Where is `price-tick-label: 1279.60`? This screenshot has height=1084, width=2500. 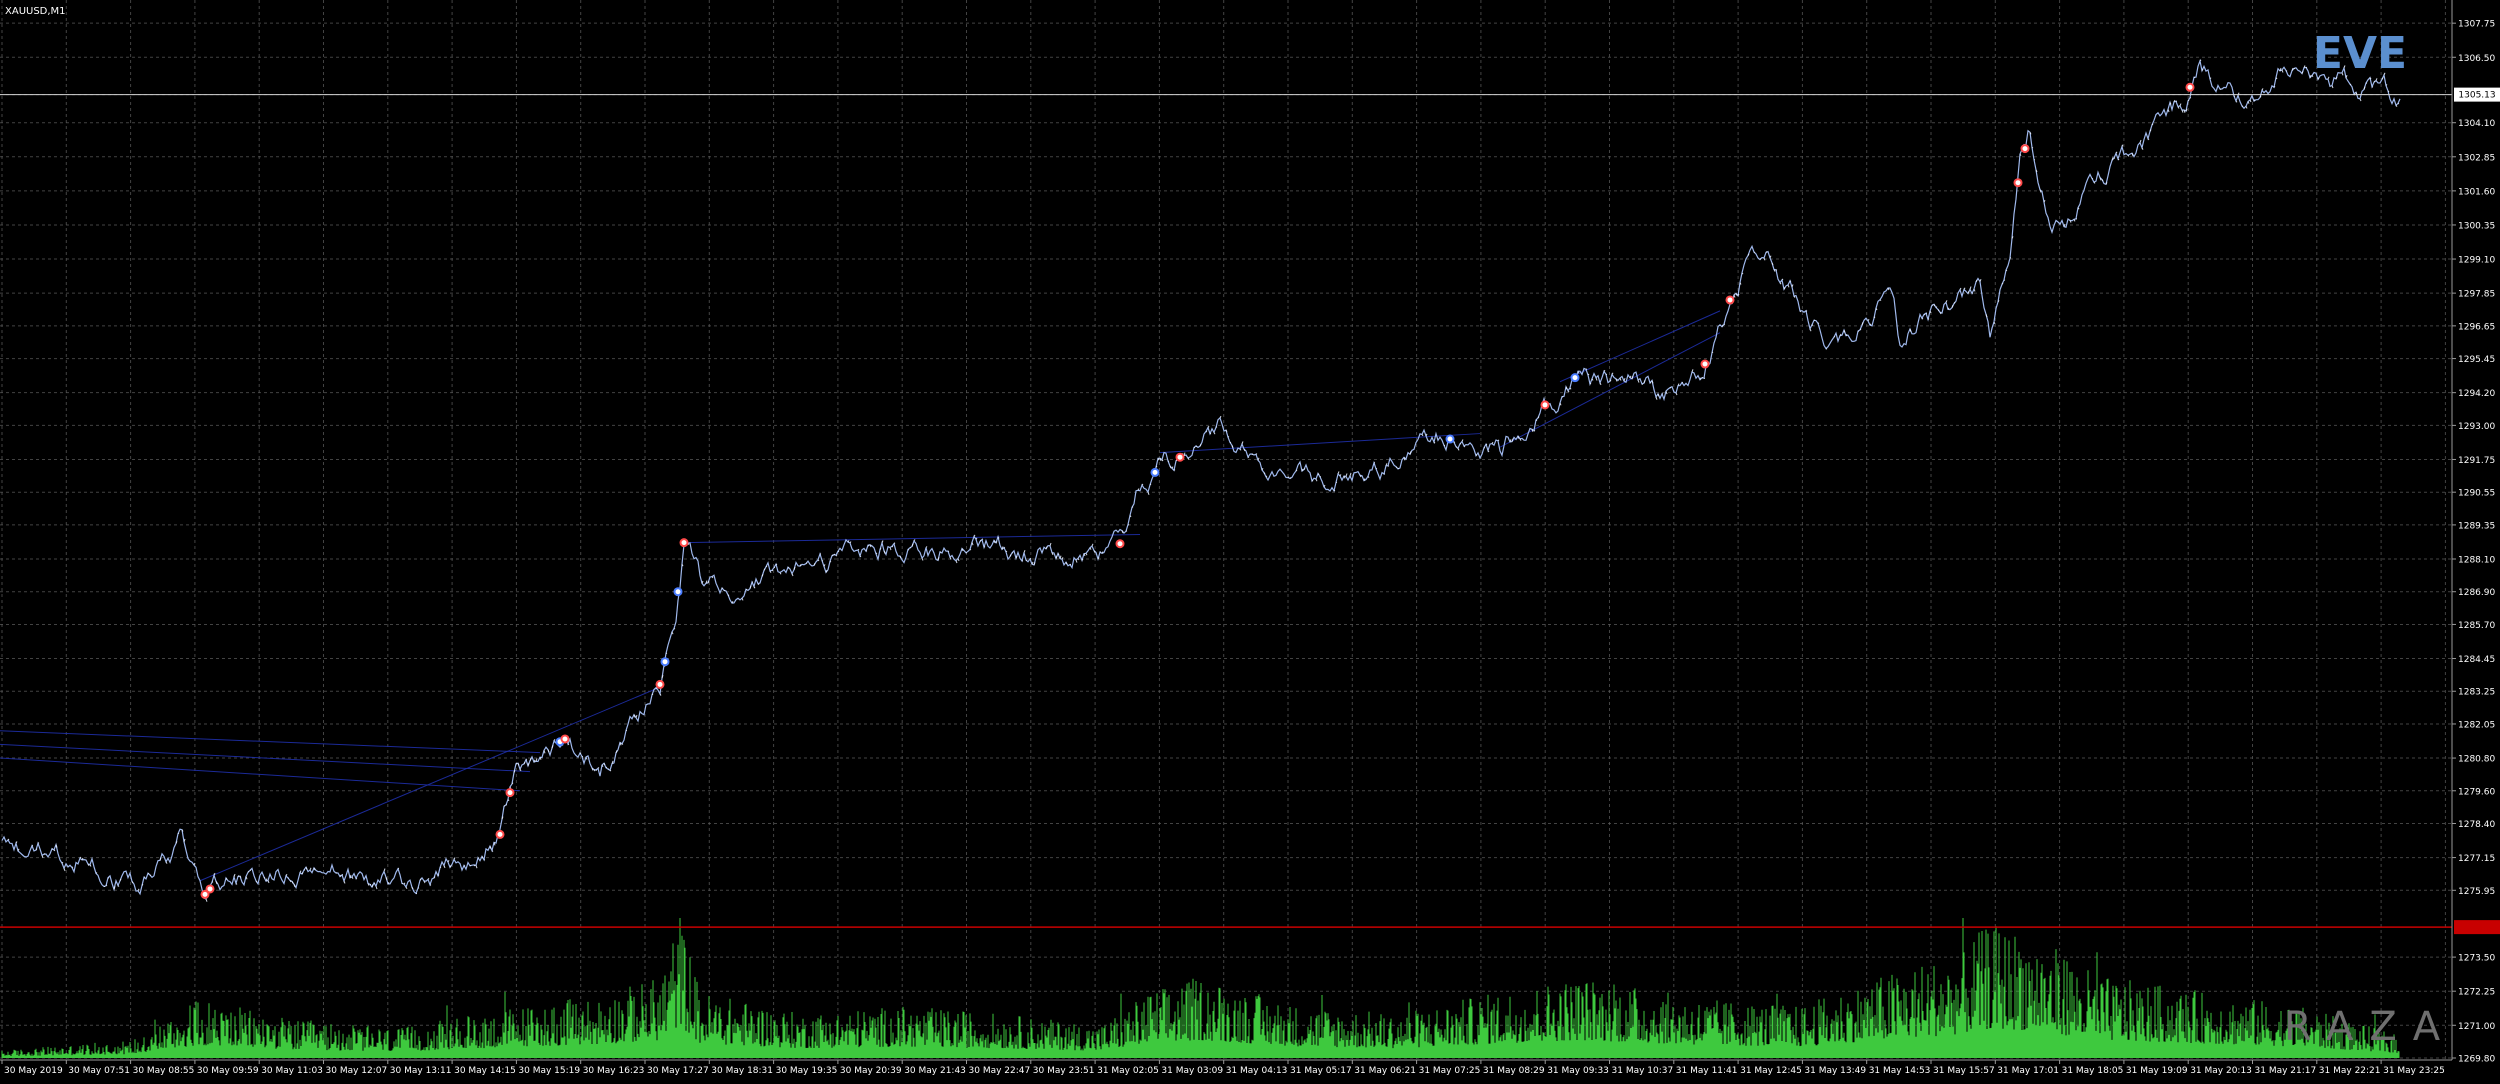
price-tick-label: 1279.60 is located at coordinates (2476, 792).